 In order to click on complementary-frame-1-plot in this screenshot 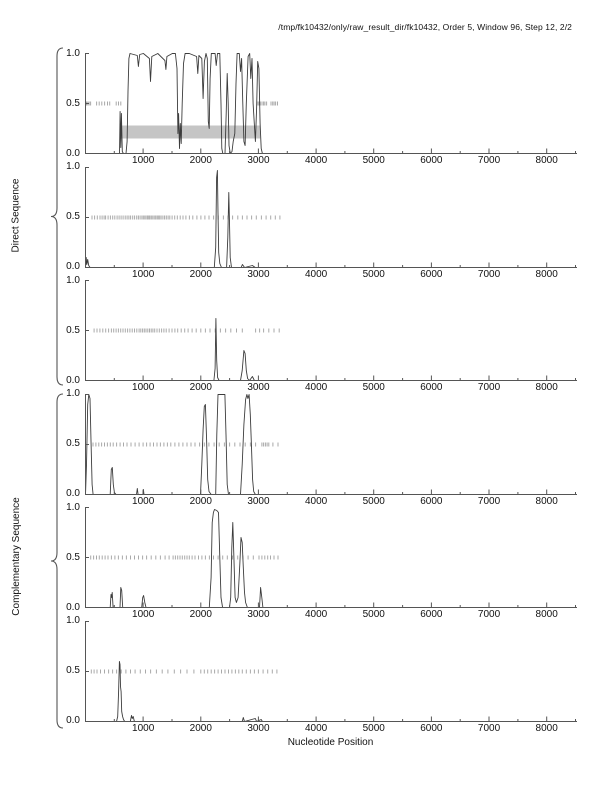, I will do `click(331, 444)`.